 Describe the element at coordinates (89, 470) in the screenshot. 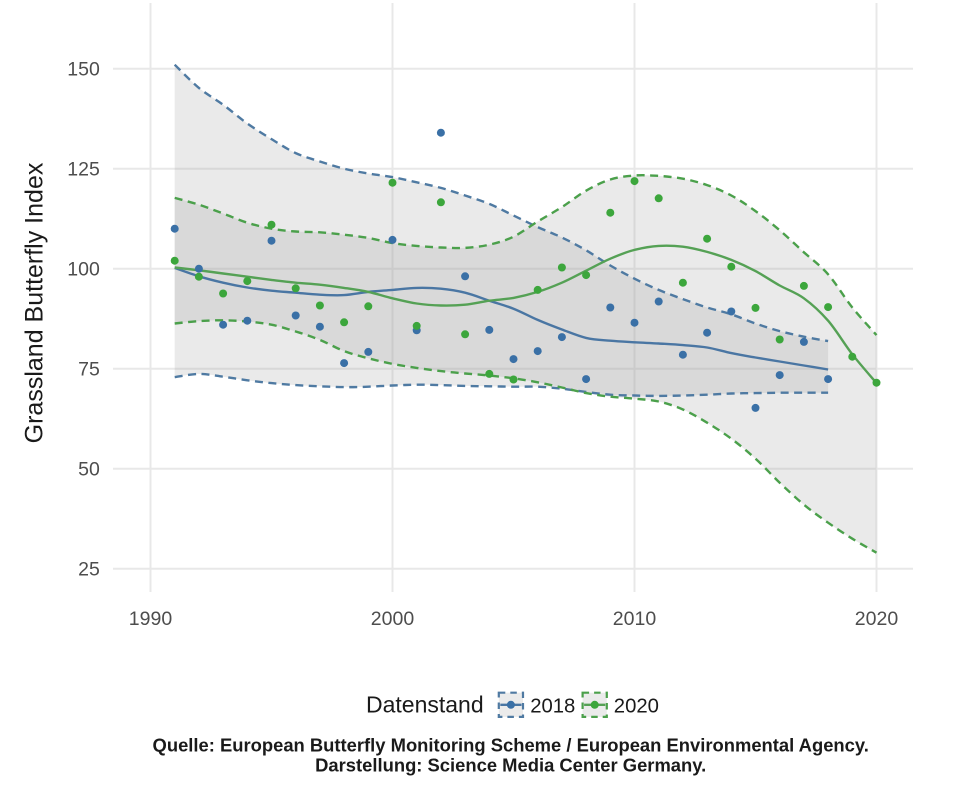

I see `svg-text: 50` at that location.